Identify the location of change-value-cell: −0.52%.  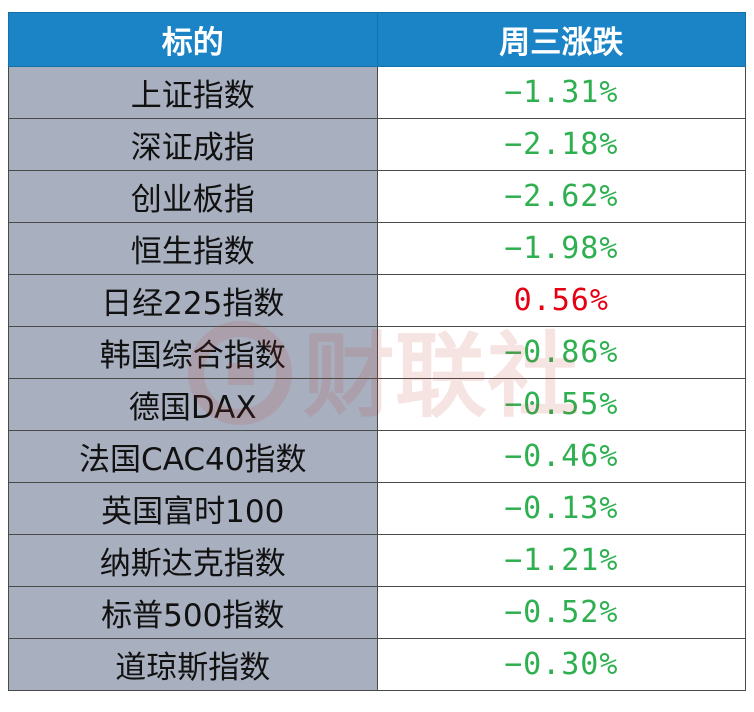
(561, 612).